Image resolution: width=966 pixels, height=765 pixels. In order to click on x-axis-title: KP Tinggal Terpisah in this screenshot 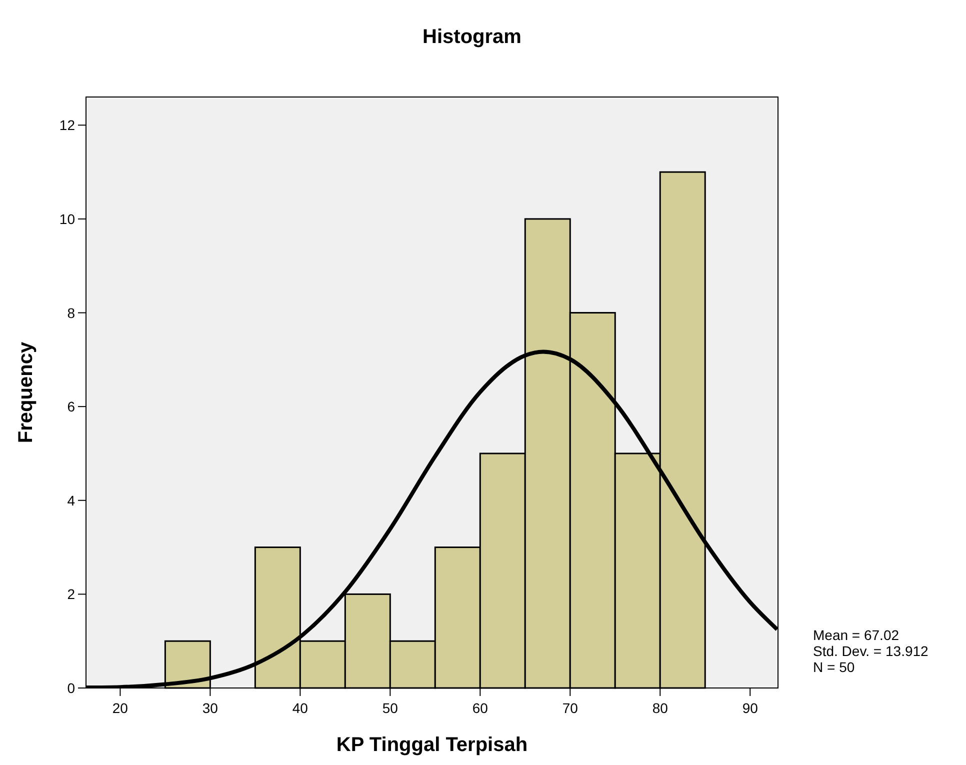, I will do `click(432, 745)`.